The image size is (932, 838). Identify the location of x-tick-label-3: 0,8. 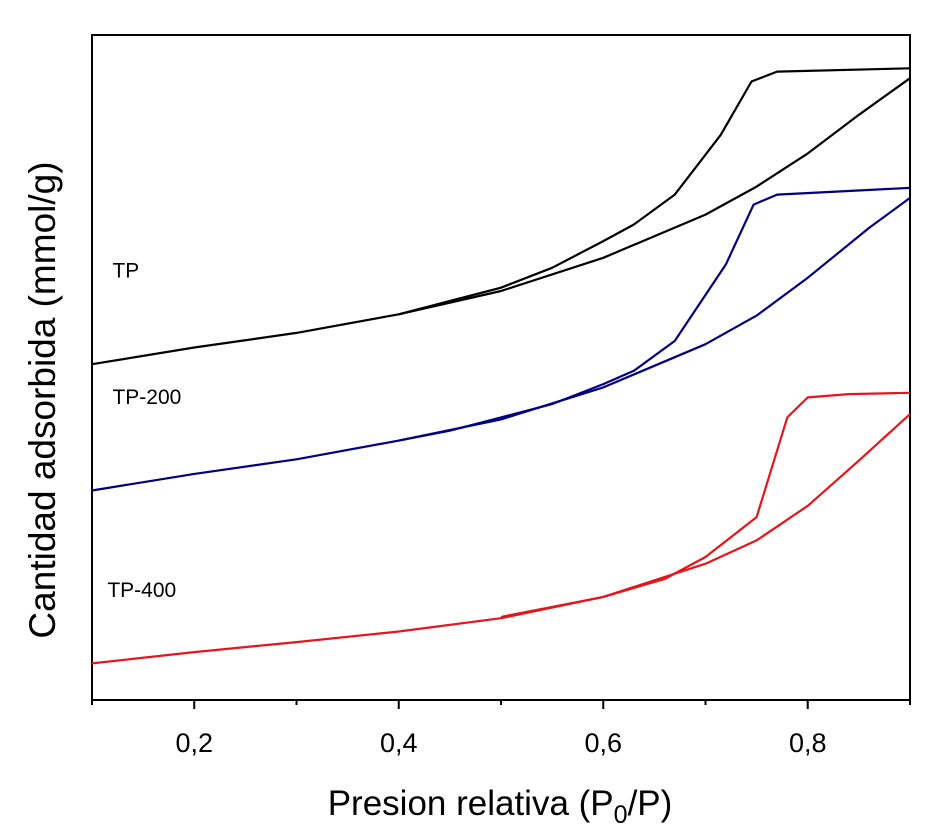
(808, 743).